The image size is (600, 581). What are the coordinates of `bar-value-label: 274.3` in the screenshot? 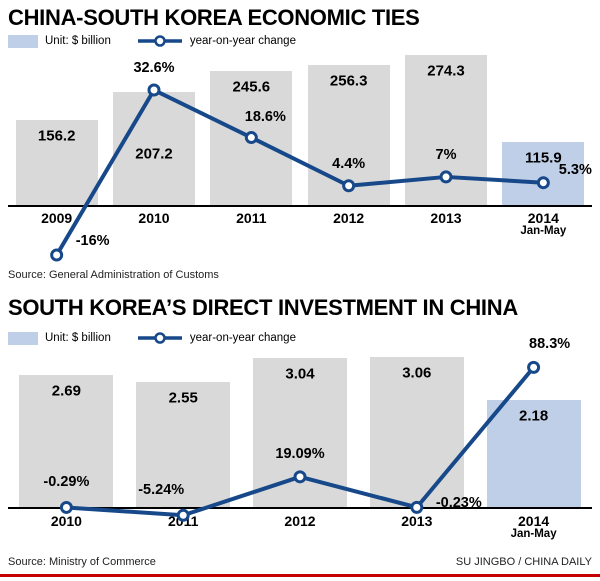 It's located at (446, 71).